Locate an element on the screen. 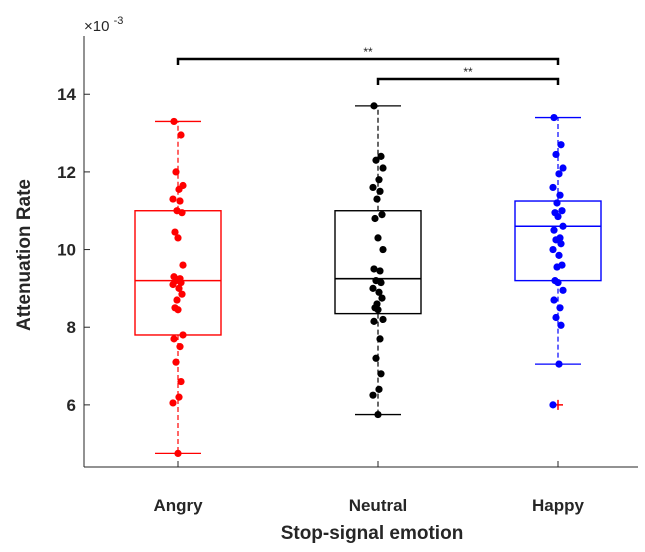 The width and height of the screenshot is (645, 552). y-tick-label: 10 is located at coordinates (66, 250).